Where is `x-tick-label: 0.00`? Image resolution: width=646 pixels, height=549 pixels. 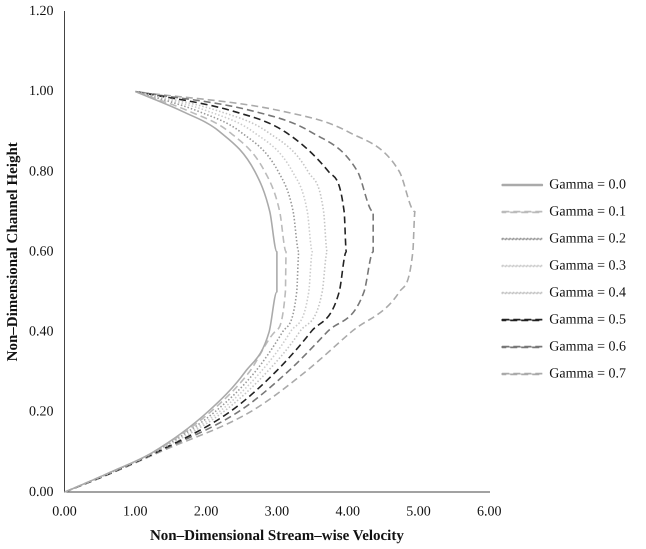
x-tick-label: 0.00 is located at coordinates (64, 512).